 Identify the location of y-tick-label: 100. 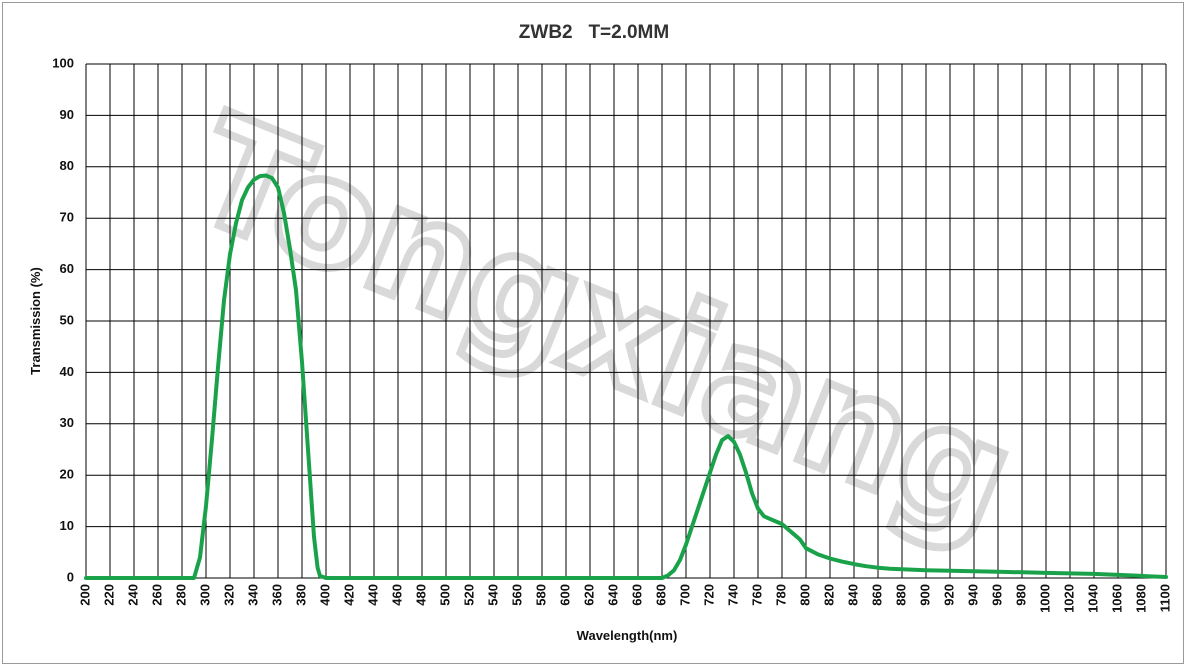
(63, 62).